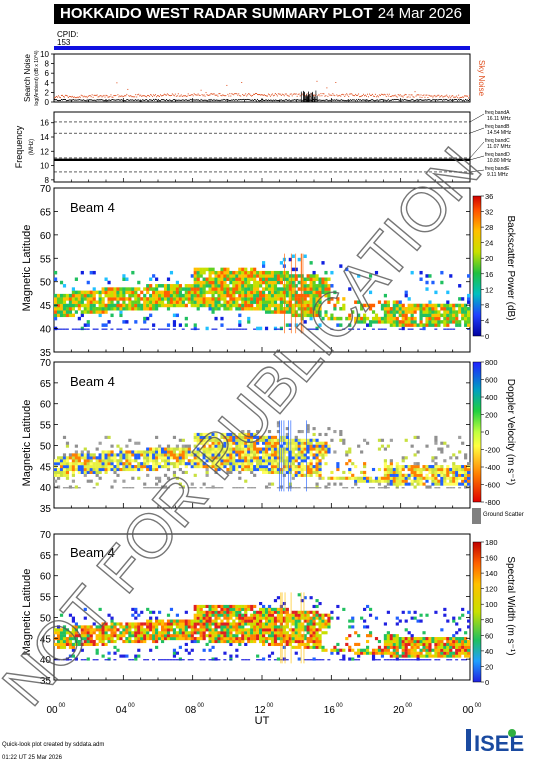 The height and width of the screenshot is (761, 536). Describe the element at coordinates (46, 405) in the screenshot. I see `lat-ytick-label: 60` at that location.